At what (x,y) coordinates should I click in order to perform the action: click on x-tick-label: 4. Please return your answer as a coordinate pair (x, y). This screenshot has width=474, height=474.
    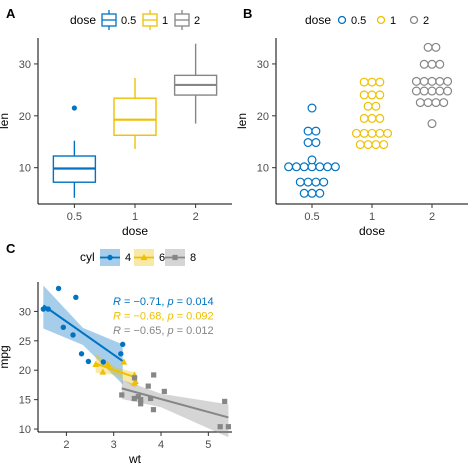
    Looking at the image, I should click on (161, 445).